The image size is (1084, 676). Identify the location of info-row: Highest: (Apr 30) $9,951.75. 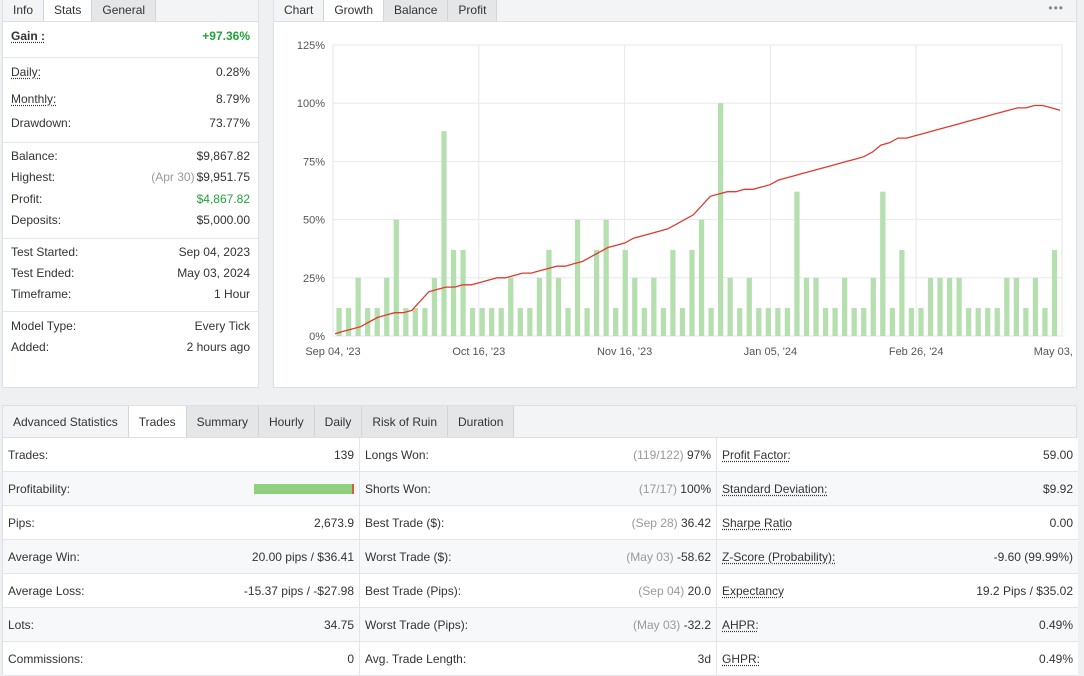
(130, 177).